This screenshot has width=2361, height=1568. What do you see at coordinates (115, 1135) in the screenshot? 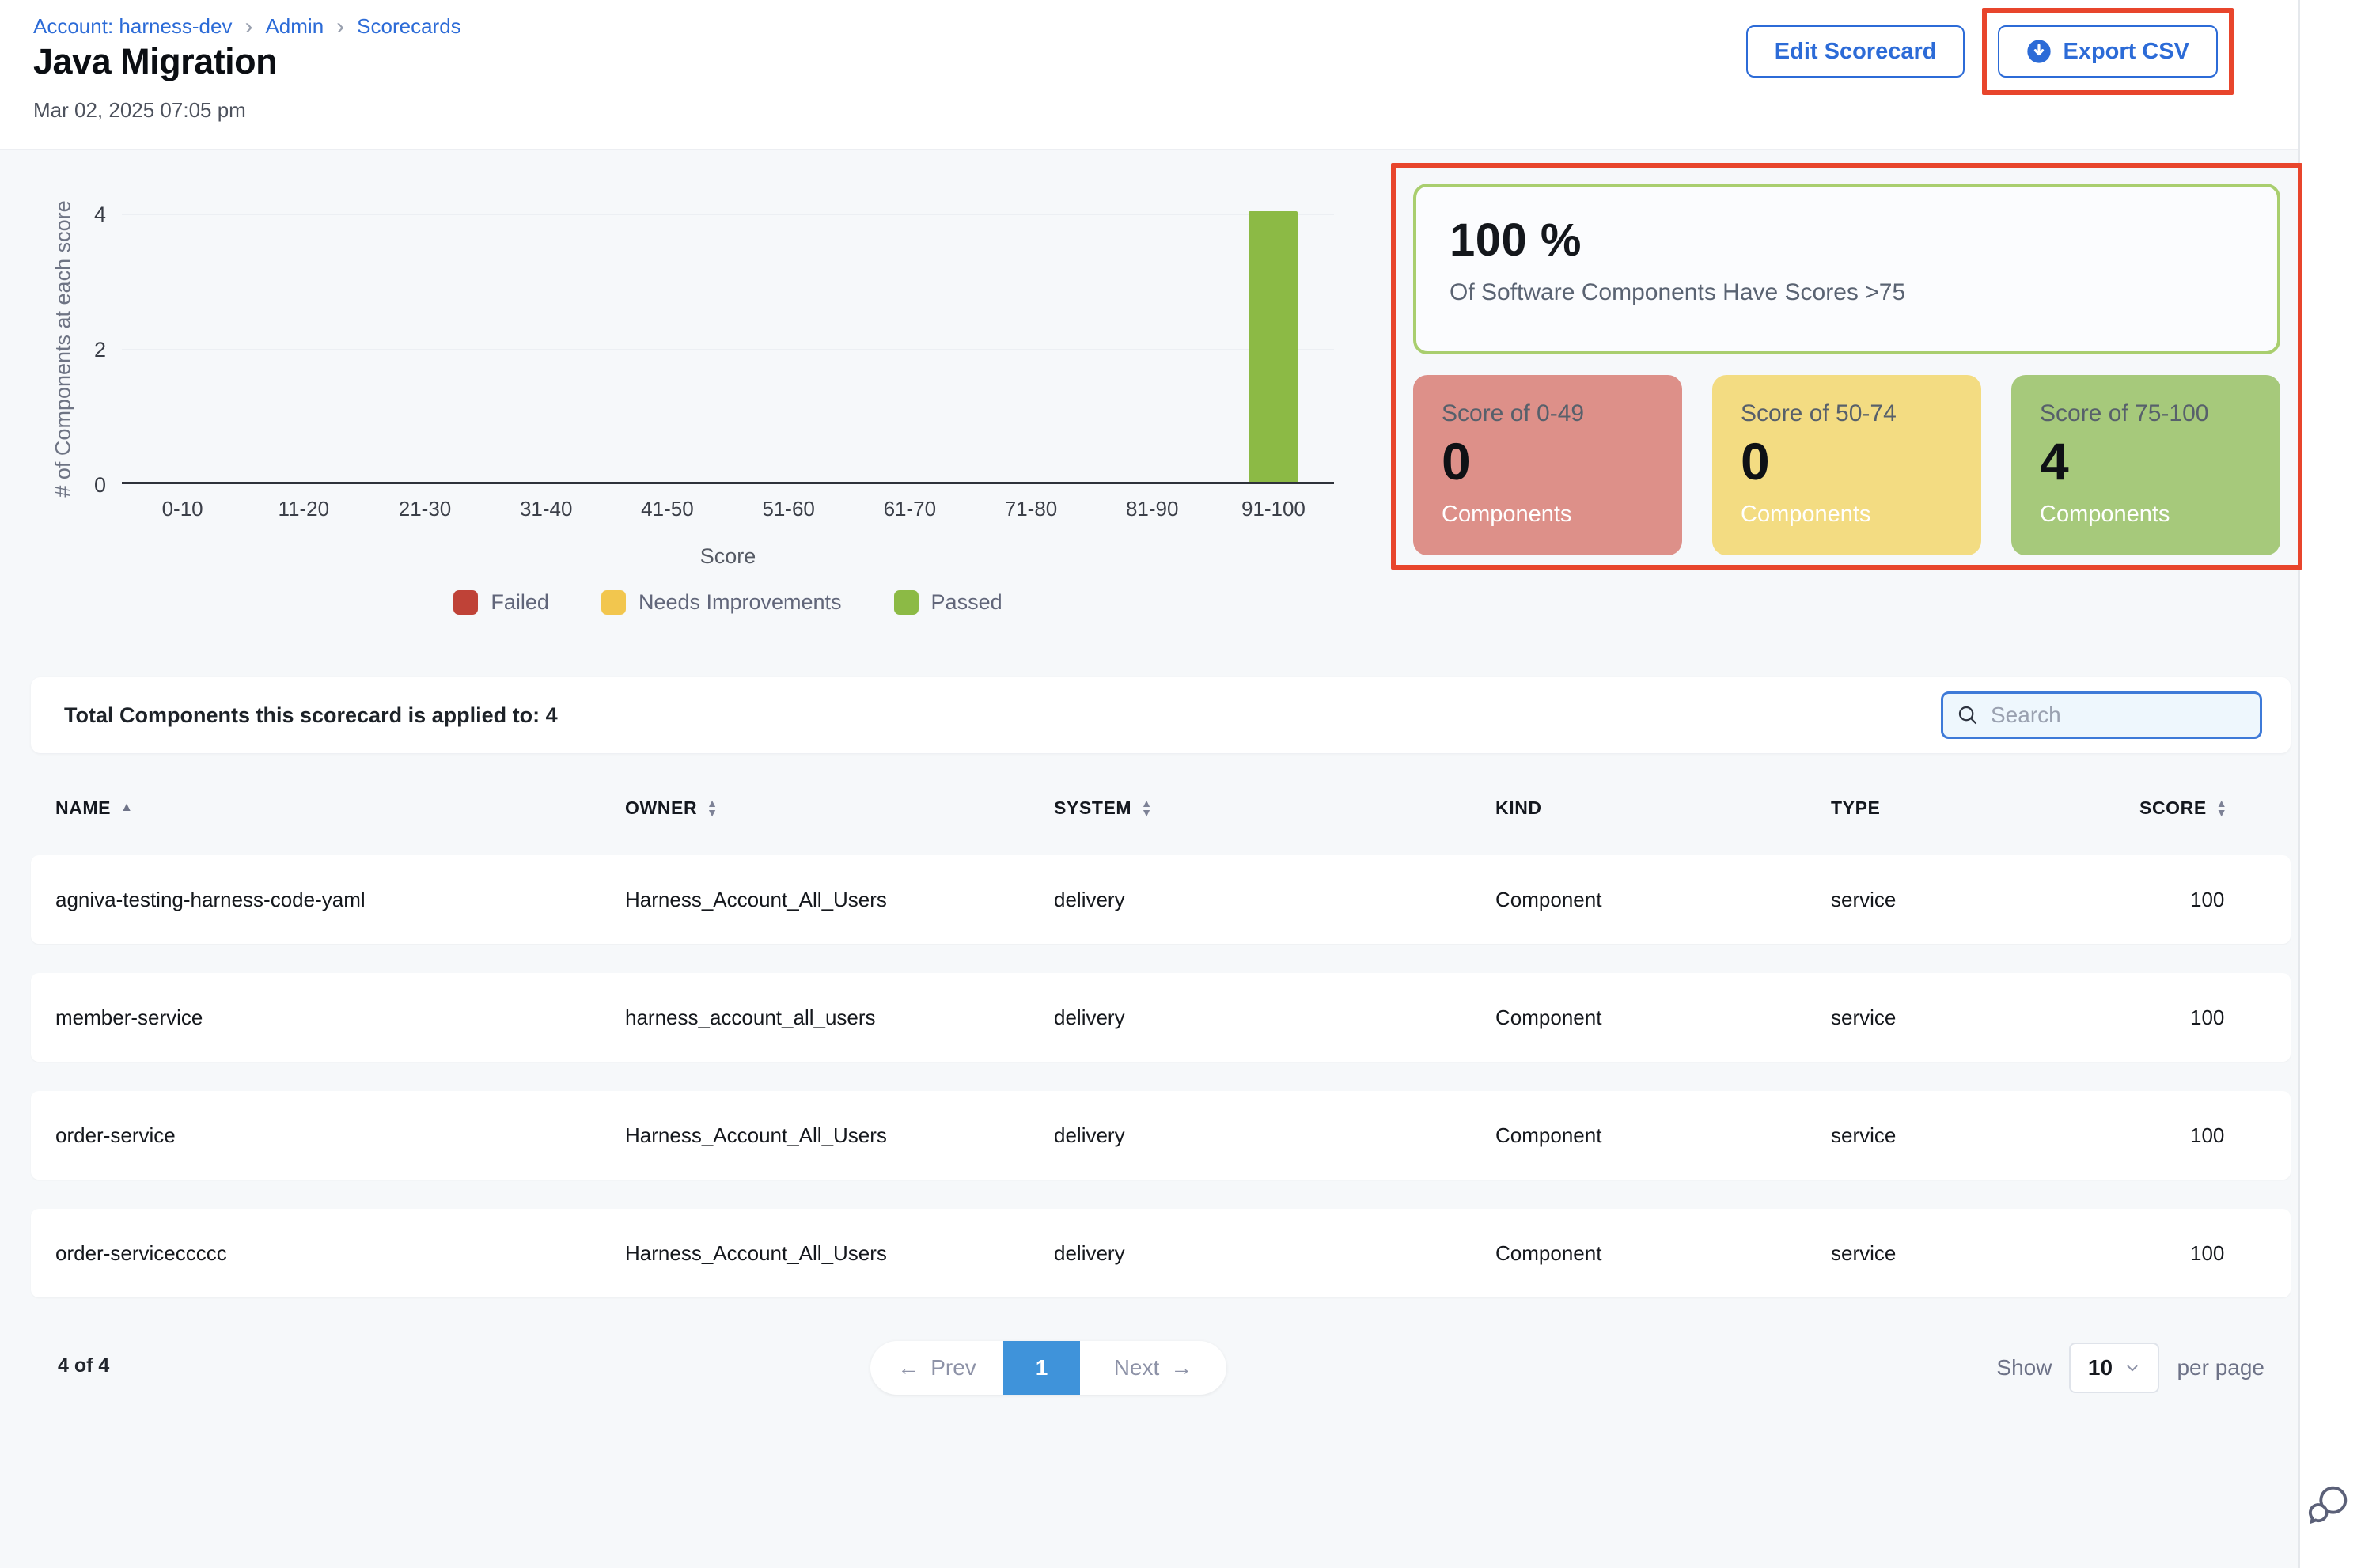
I see `cell-name: order-service` at bounding box center [115, 1135].